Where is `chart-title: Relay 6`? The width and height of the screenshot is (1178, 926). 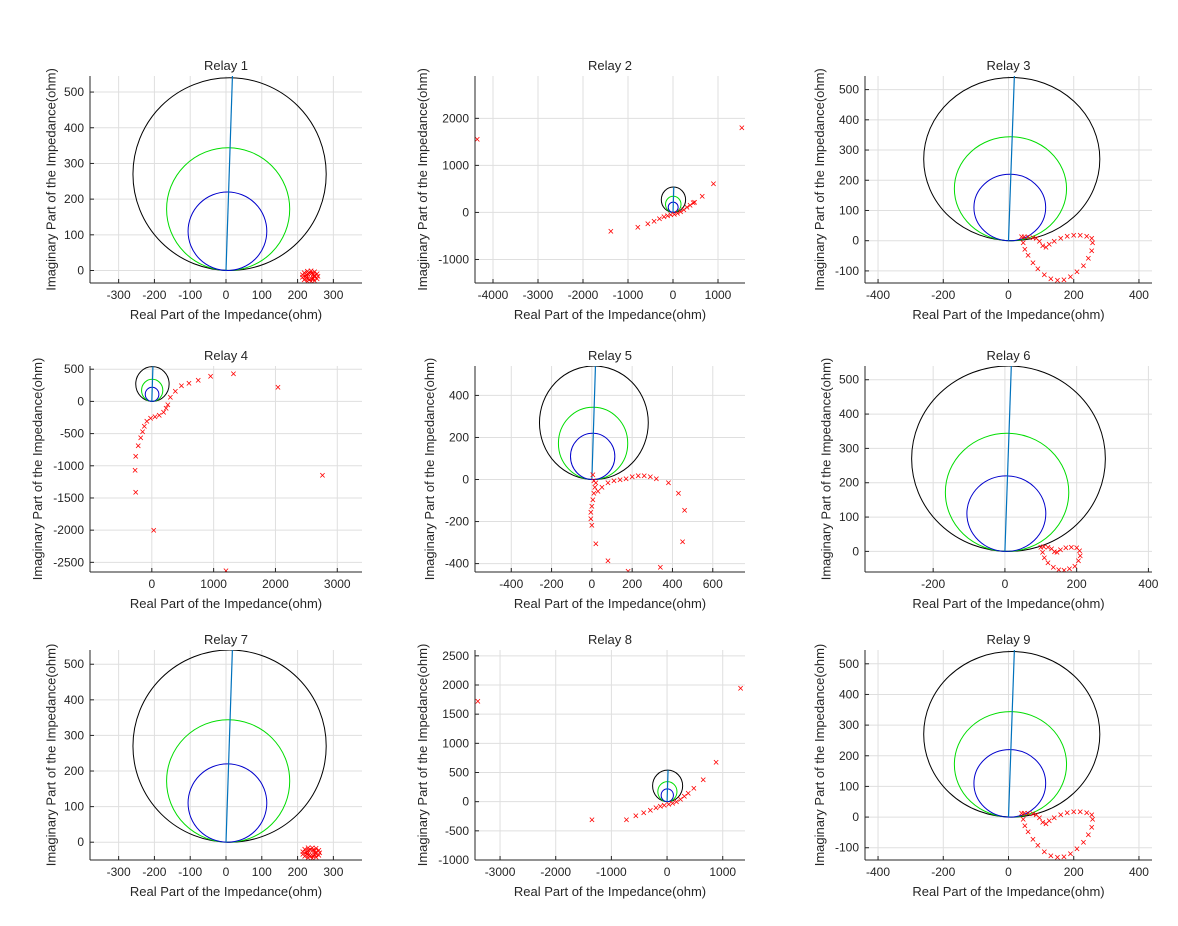 chart-title: Relay 6 is located at coordinates (1008, 355).